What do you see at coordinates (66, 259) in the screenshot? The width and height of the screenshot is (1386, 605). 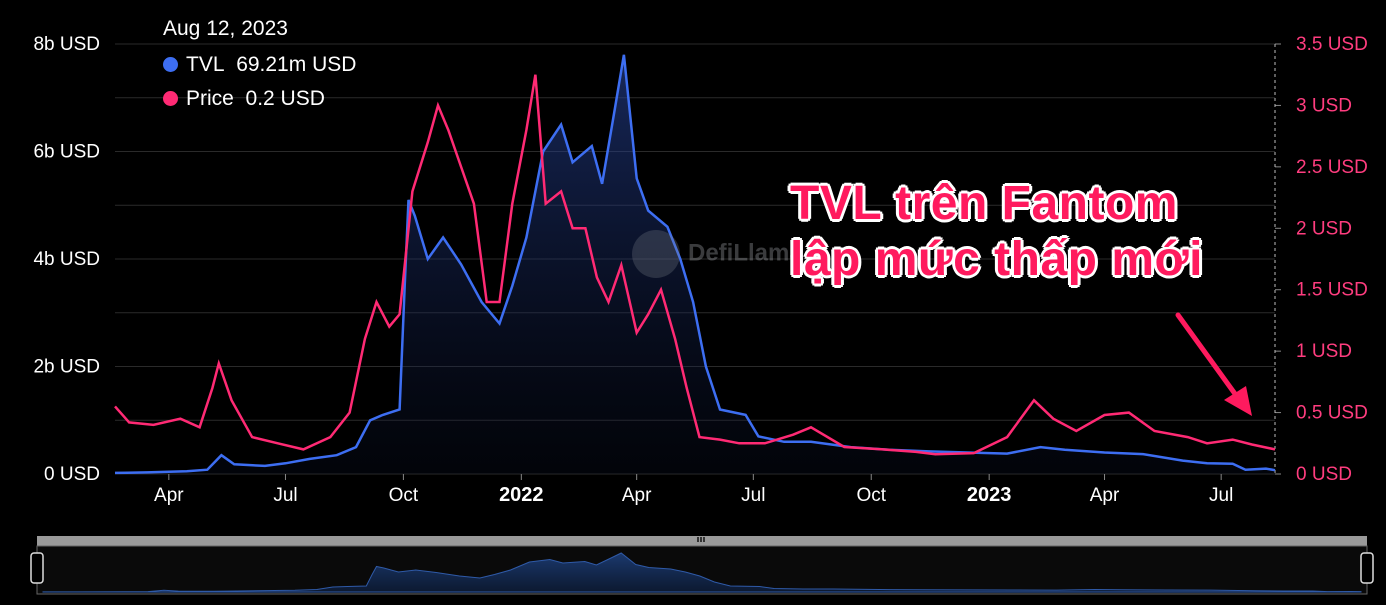 I see `y-left-tick-label: 4b USD` at bounding box center [66, 259].